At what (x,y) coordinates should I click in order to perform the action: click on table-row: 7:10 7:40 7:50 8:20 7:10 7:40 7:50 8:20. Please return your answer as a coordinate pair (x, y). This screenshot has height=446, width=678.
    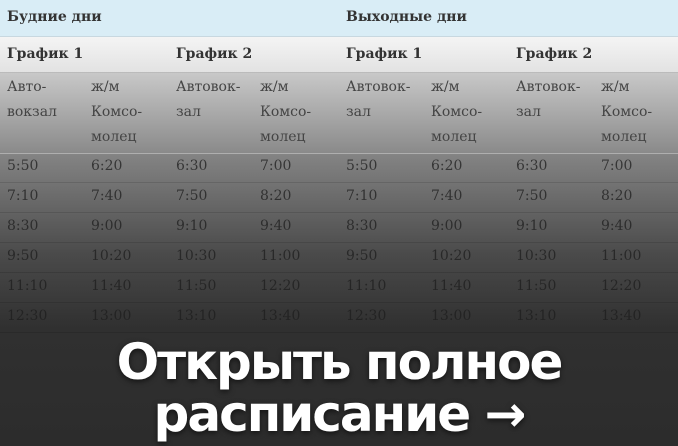
    Looking at the image, I should click on (339, 197).